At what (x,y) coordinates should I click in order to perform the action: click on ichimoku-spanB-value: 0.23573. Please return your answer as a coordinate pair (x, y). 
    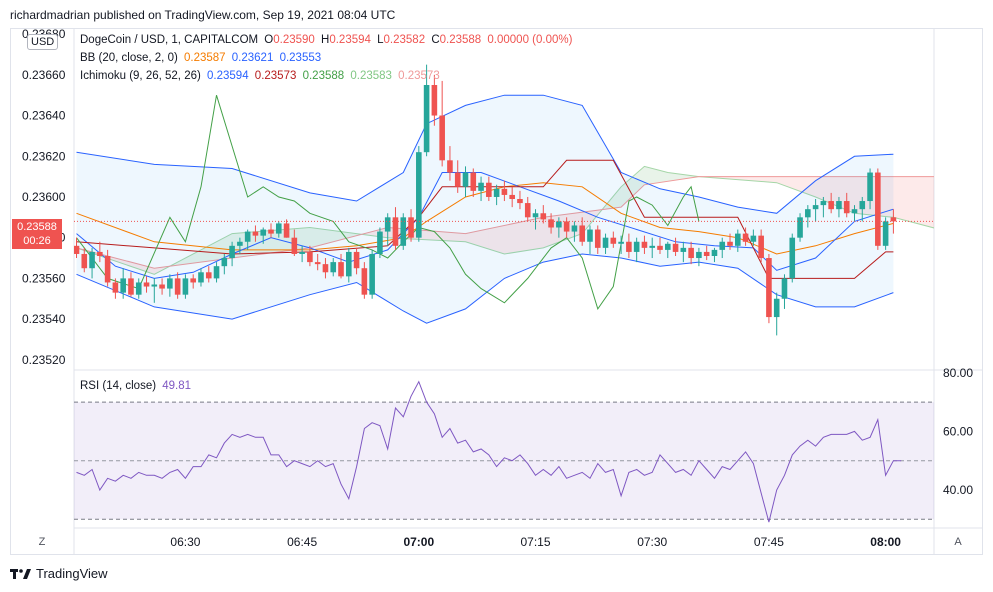
    Looking at the image, I should click on (419, 76).